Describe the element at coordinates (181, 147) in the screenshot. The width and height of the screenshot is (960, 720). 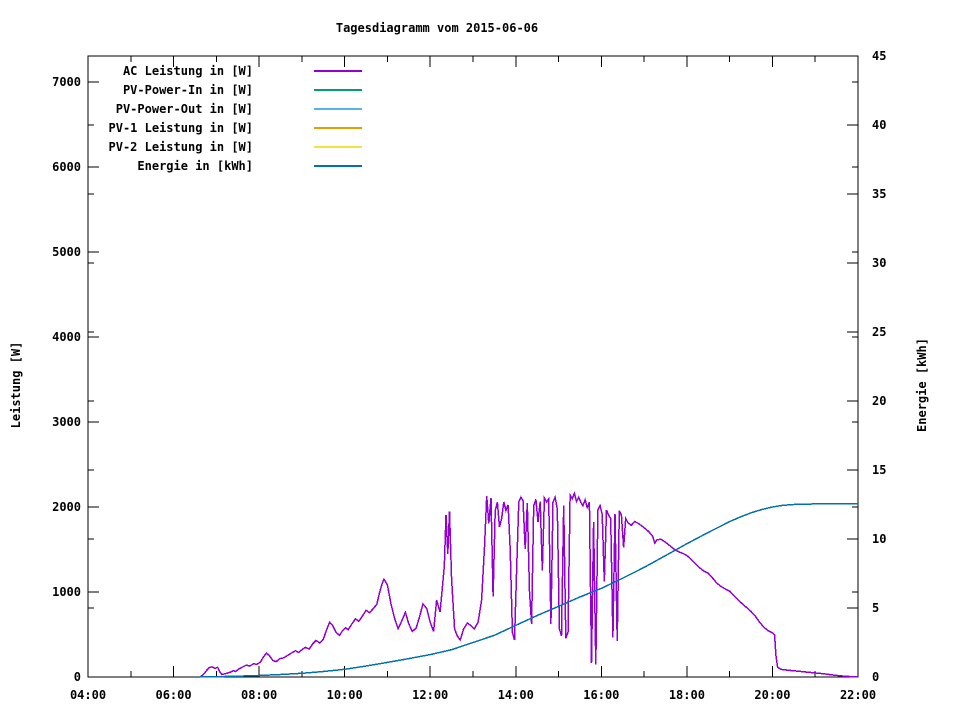
I see `legend-label: PV-2 Leistung in [W]` at that location.